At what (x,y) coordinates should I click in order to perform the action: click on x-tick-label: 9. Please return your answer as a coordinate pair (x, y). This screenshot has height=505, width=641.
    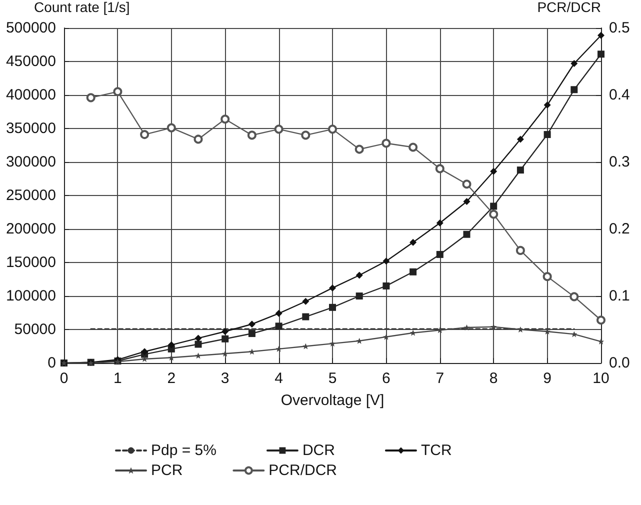
    Looking at the image, I should click on (547, 378).